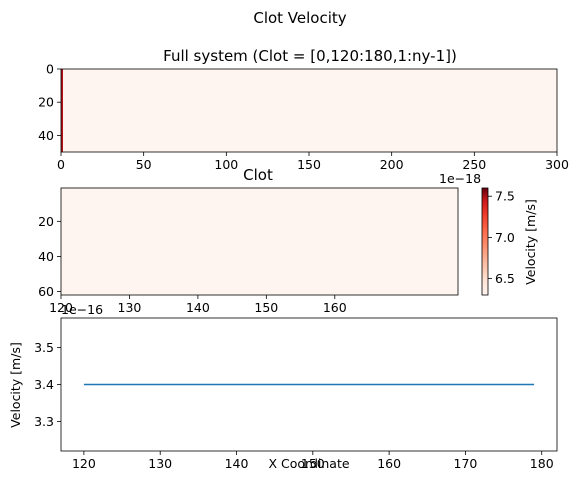 Image resolution: width=579 pixels, height=480 pixels. What do you see at coordinates (310, 56) in the screenshot?
I see `subplot-full-system-title: Full system (Clot = [0,120:180,1:ny-1])` at bounding box center [310, 56].